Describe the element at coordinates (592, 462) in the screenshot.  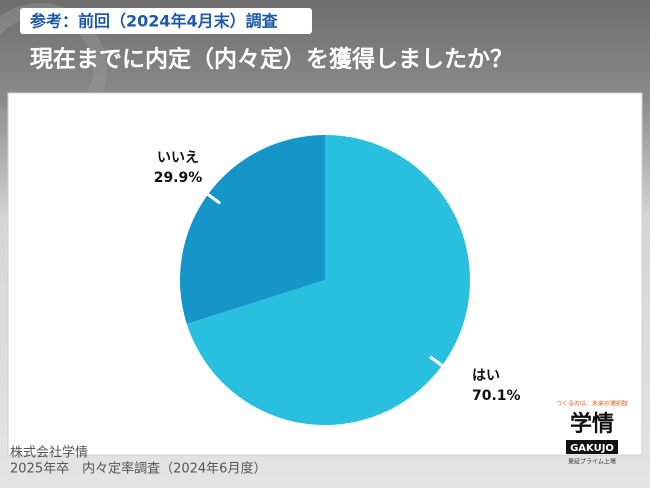
I see `logo-listing: 東証プライム上場` at that location.